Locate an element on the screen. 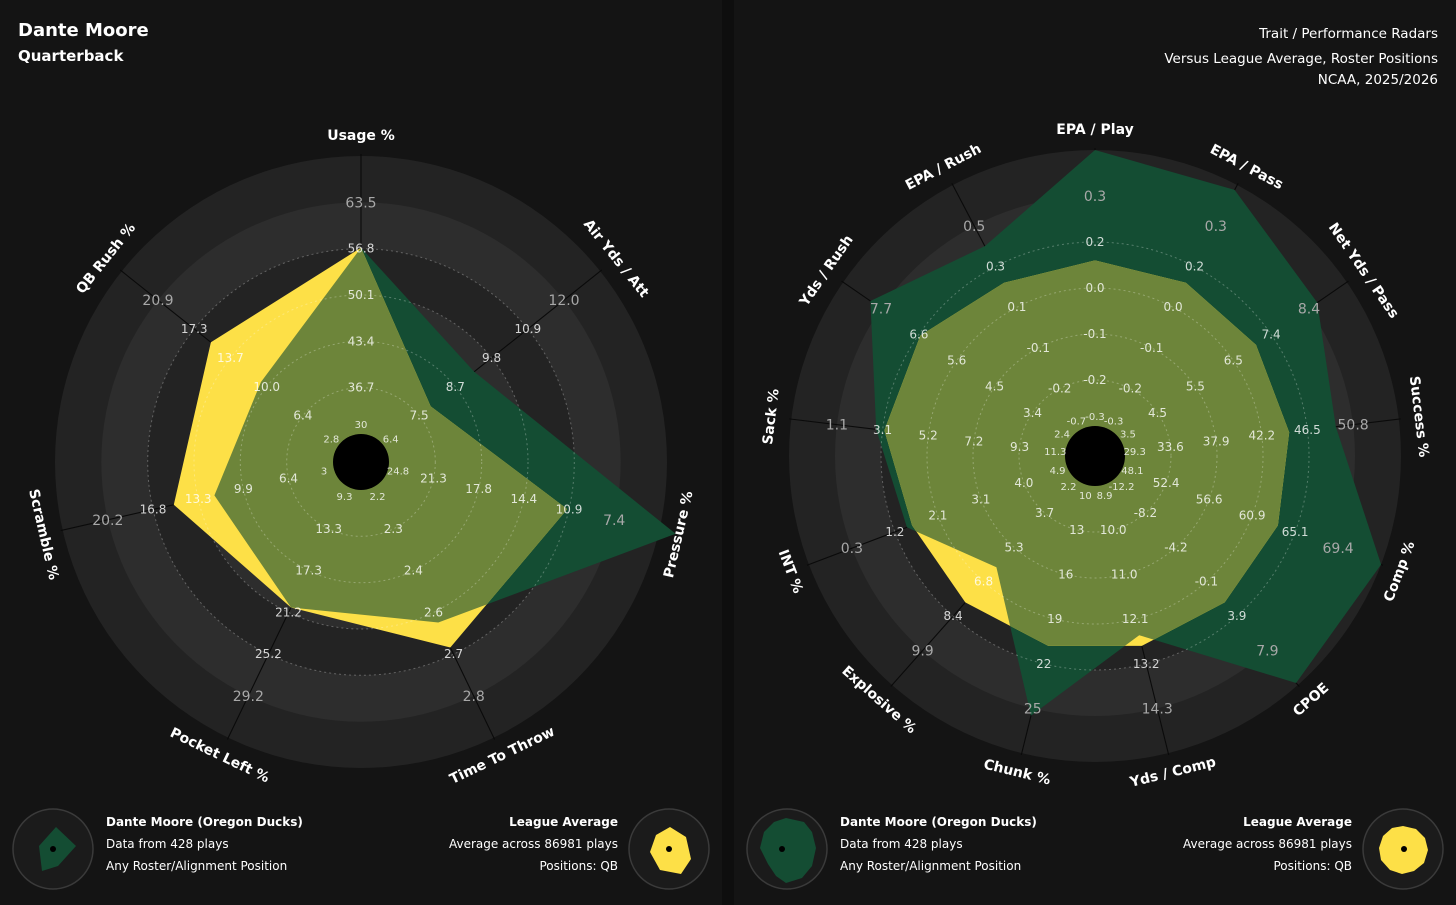  tick-label: 10 is located at coordinates (1085, 496).